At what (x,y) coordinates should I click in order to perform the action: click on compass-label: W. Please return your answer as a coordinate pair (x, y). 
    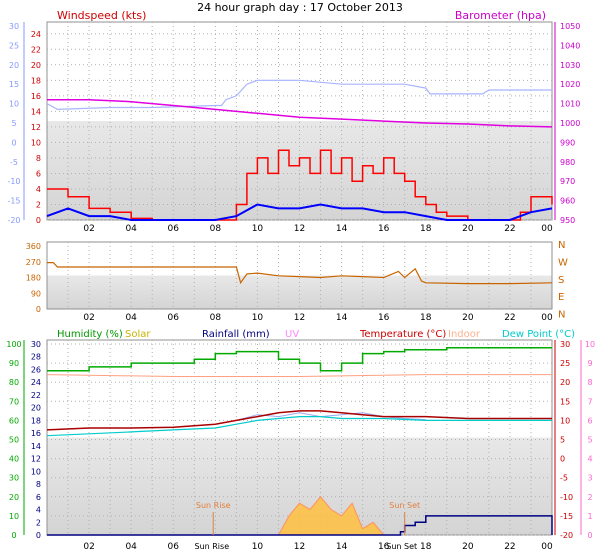
    Looking at the image, I should click on (563, 262).